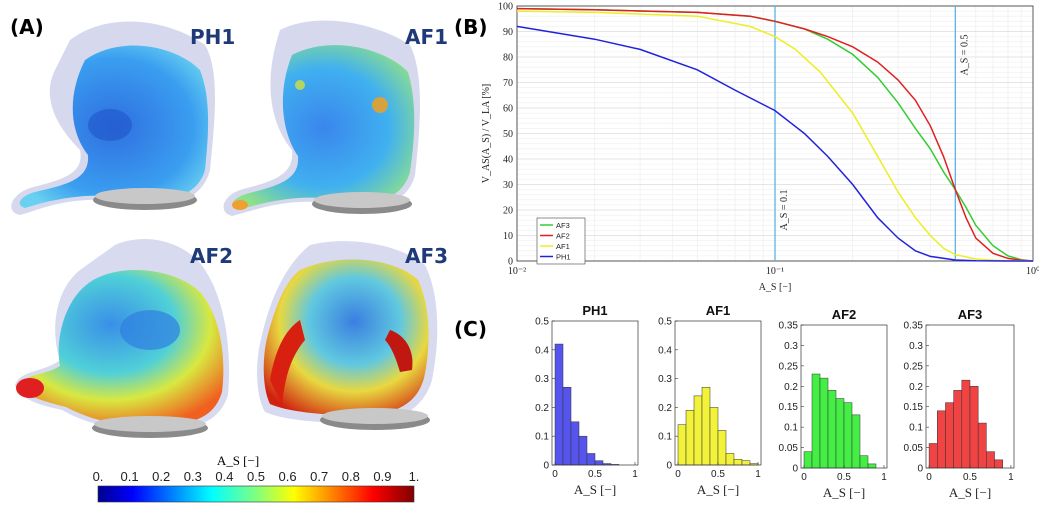  I want to click on histogram-af1: AF1 0 0.1 0.2 0.3 0.4 0.5 0 0.5 1 A_S [−], so click(710, 400).